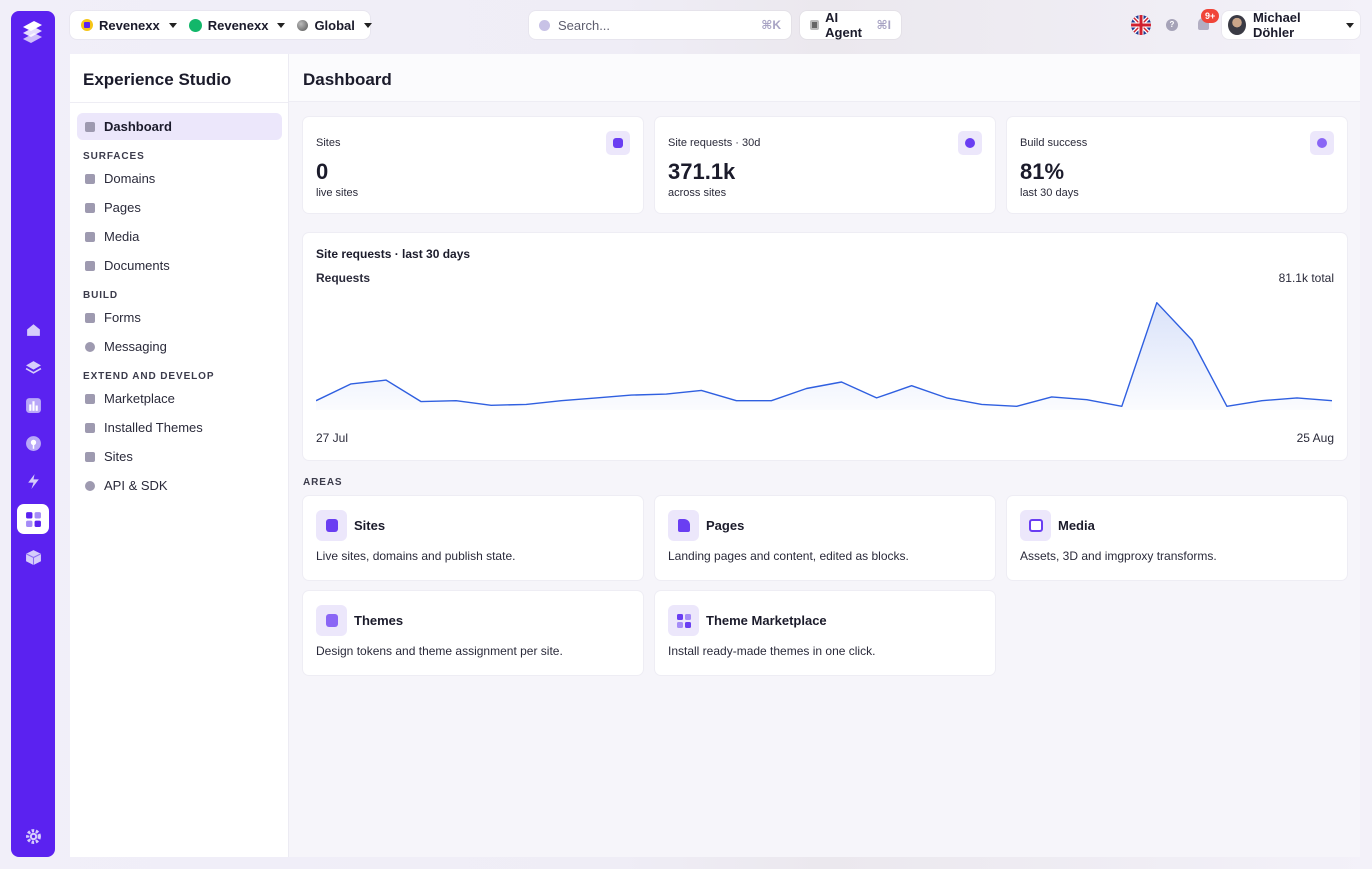 The height and width of the screenshot is (869, 1372). What do you see at coordinates (179, 346) in the screenshot?
I see `sidebar-item-messaging: Messaging` at bounding box center [179, 346].